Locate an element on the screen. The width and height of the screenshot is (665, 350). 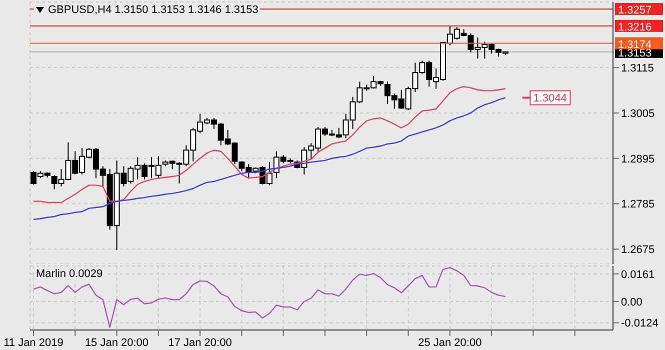
text: 1.3044 is located at coordinates (550, 98).